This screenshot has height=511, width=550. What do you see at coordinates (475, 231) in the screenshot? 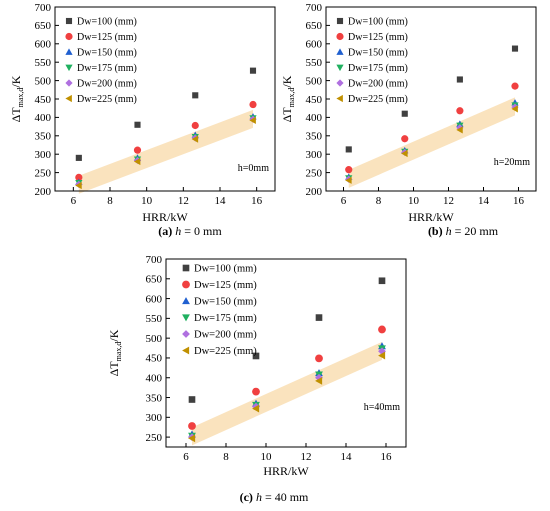
I see `caption-b-text: = 20 mm` at bounding box center [475, 231].